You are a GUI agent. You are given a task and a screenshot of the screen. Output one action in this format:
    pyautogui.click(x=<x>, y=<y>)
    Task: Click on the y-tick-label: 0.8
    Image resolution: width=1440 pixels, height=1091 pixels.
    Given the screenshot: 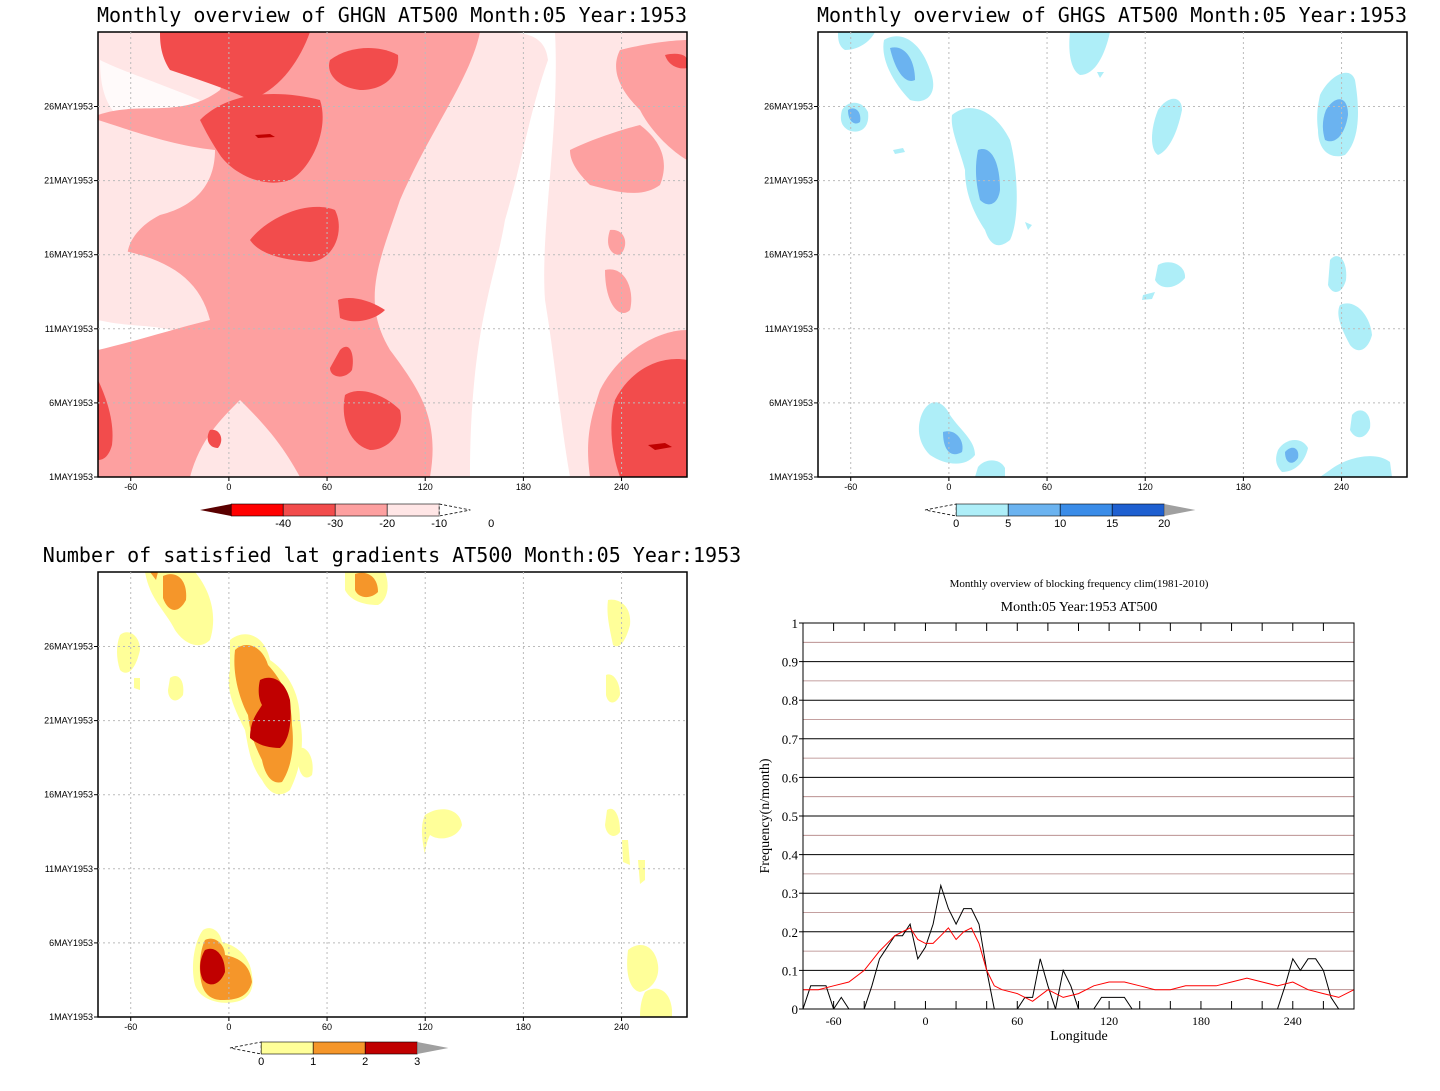 What is the action you would take?
    pyautogui.click(x=790, y=700)
    